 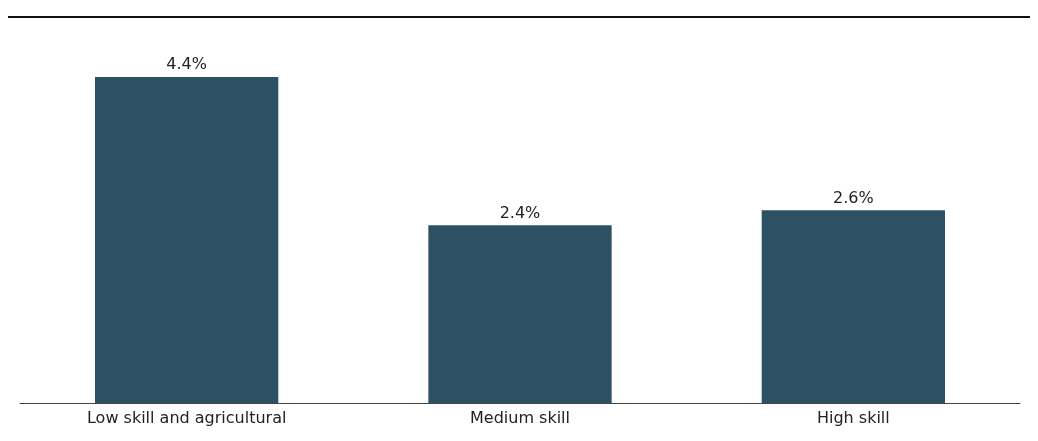 I want to click on x-tick-label: Low skill and agricultural, so click(x=186, y=417).